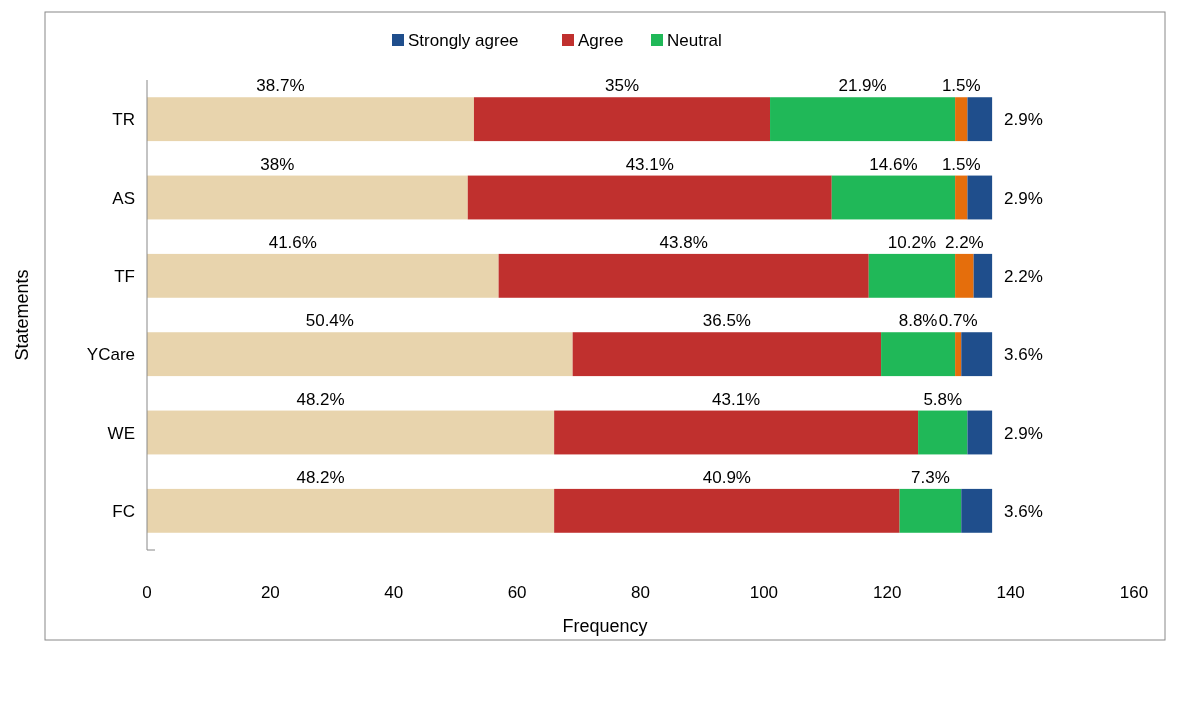 The width and height of the screenshot is (1179, 726). I want to click on annotation: 36.5%, so click(726, 321).